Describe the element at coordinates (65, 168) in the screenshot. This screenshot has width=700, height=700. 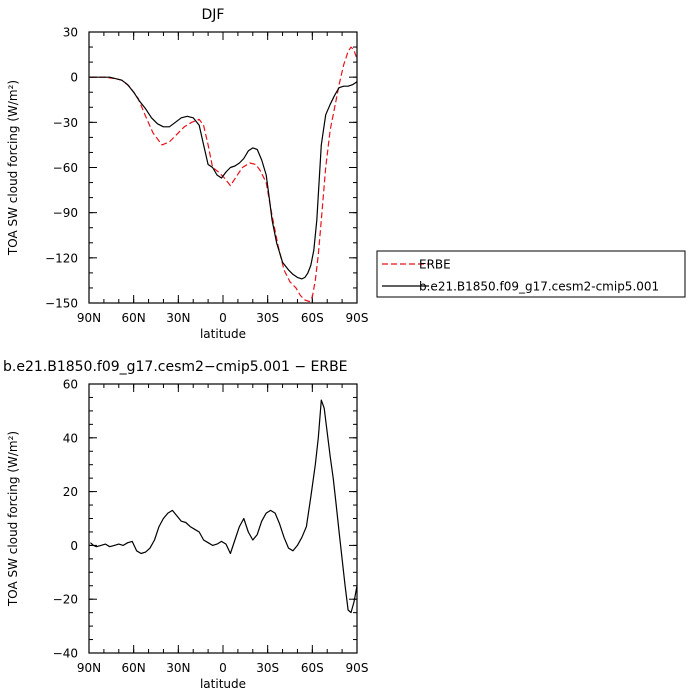
I see `y-tick-label: −60` at that location.